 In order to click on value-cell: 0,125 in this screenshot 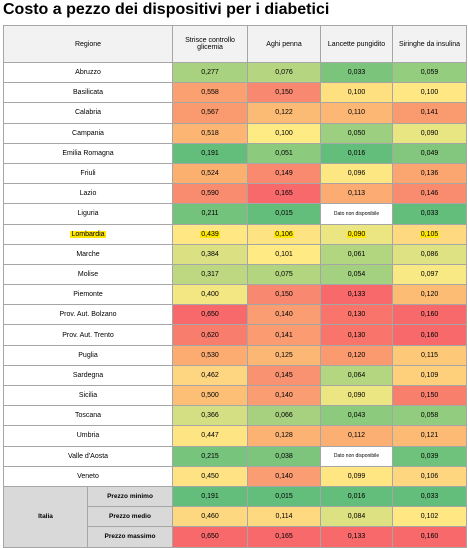, I will do `click(284, 355)`.